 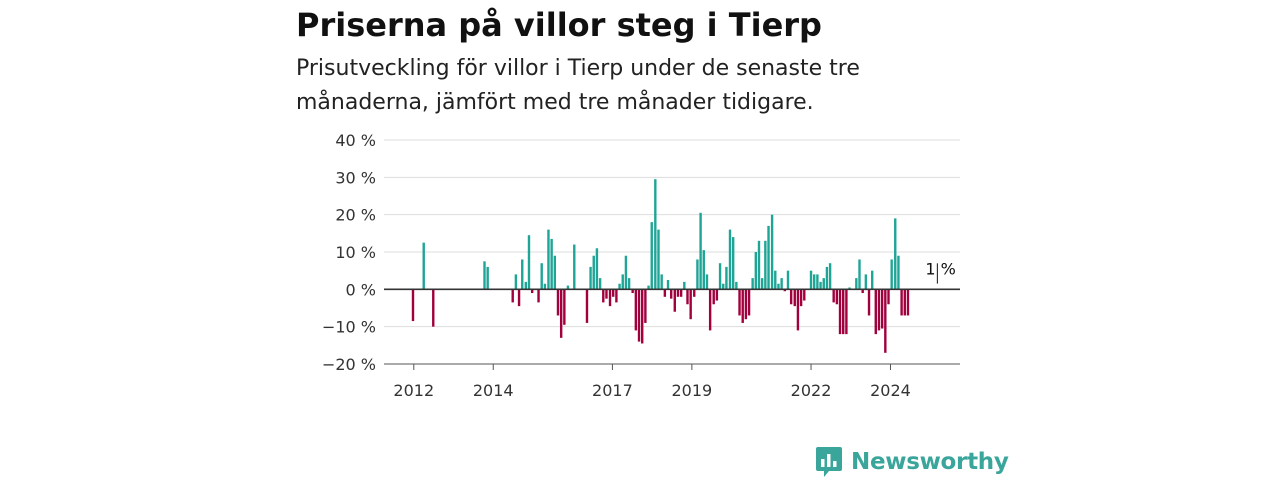 I want to click on bars, so click(x=660, y=266).